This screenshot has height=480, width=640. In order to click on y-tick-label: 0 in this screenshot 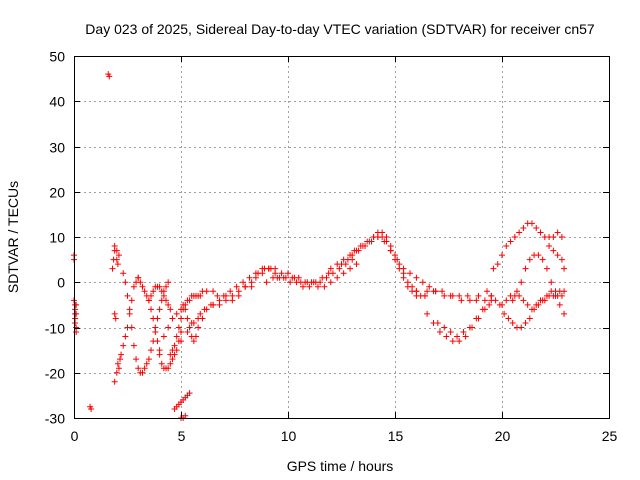, I will do `click(61, 283)`.